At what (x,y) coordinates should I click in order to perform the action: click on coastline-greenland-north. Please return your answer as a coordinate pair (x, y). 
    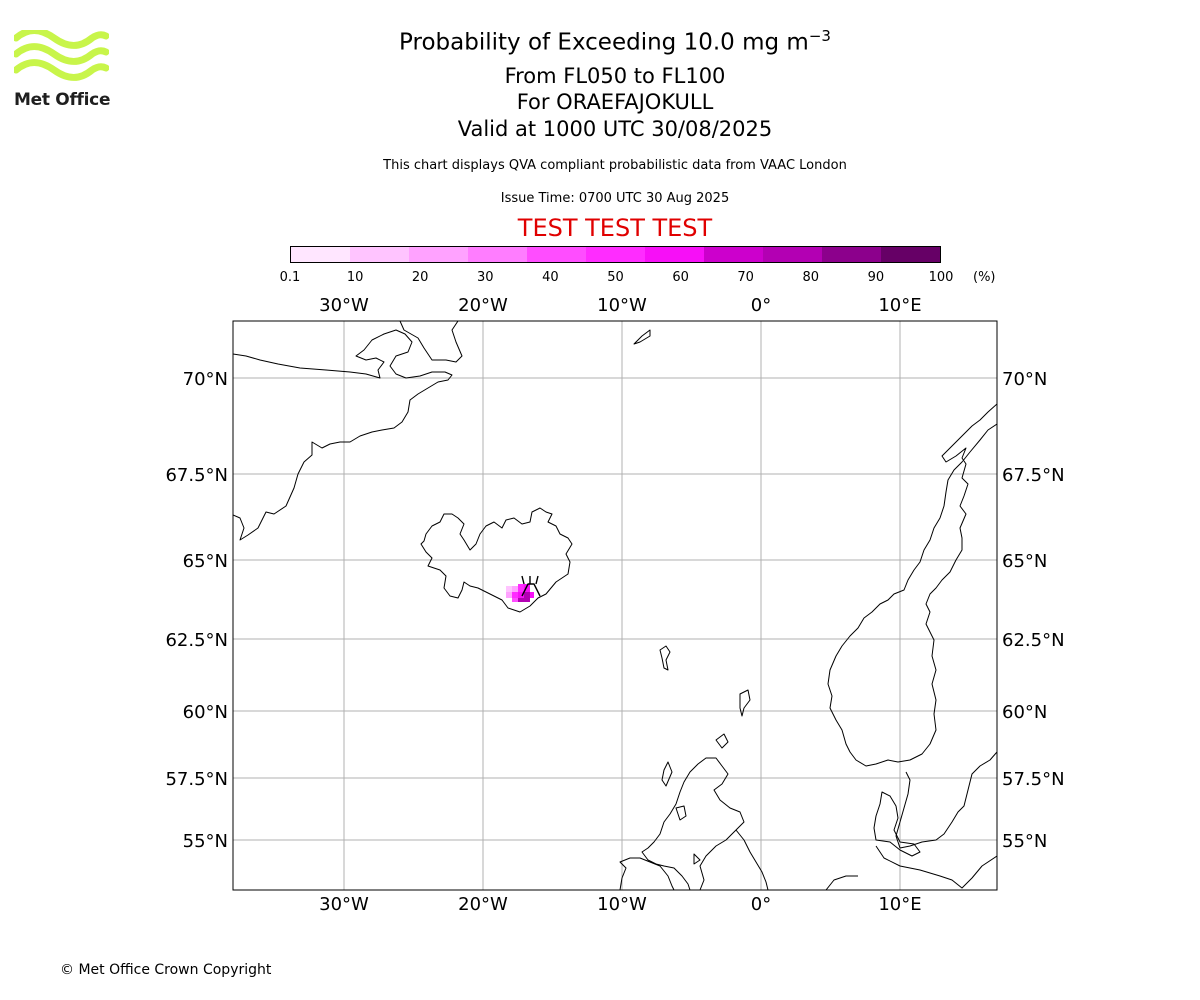
    Looking at the image, I should click on (431, 342).